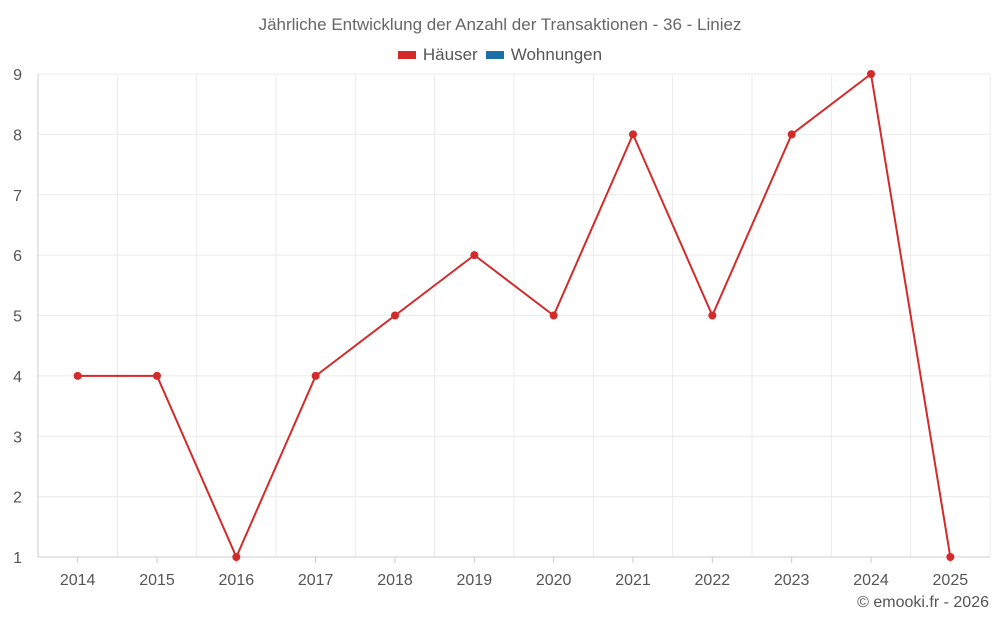  I want to click on data-point-2024, so click(871, 74).